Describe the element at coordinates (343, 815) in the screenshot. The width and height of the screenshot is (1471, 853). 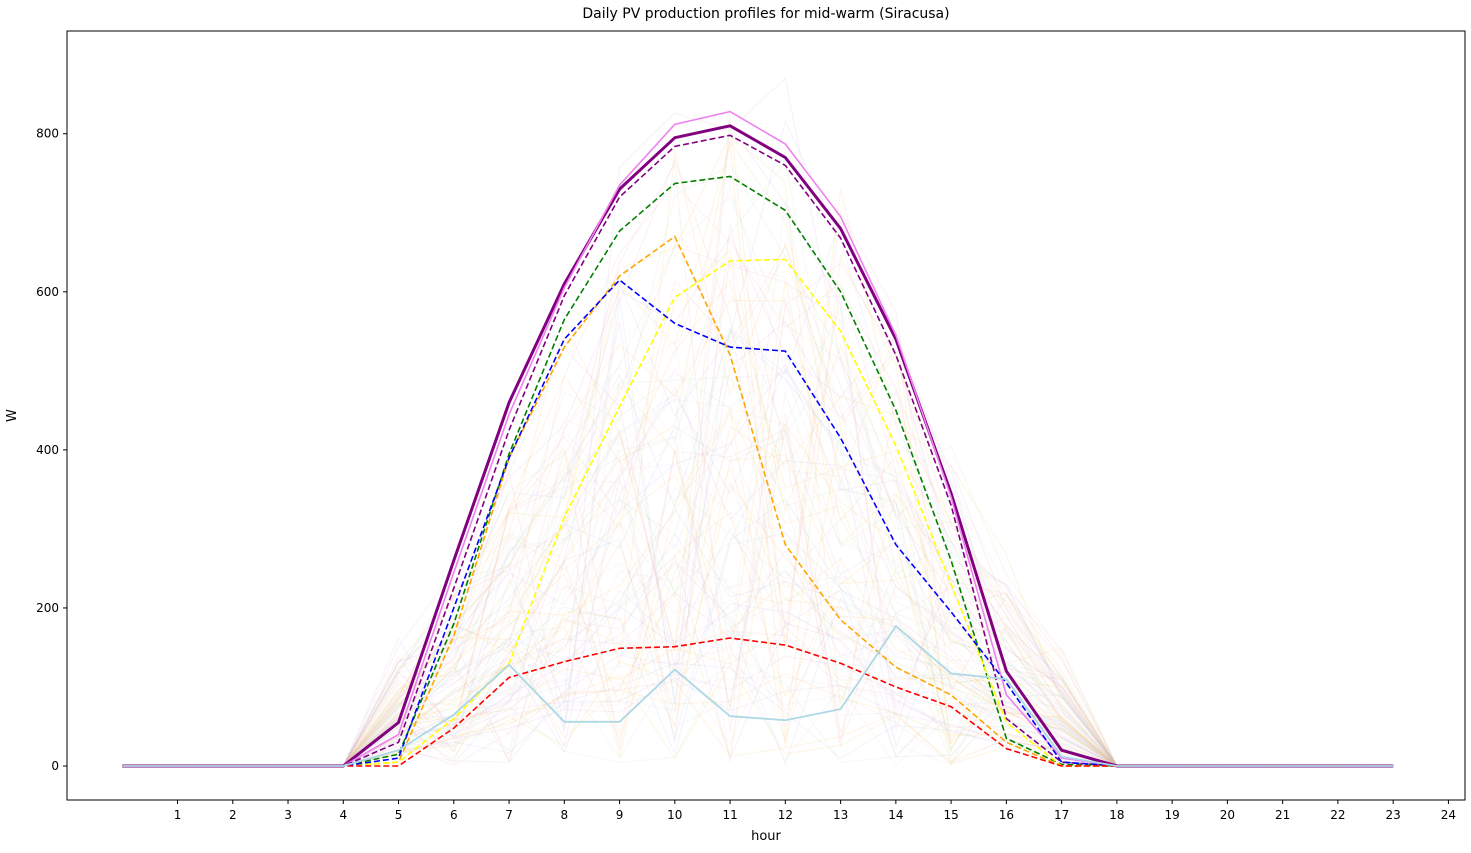
I see `x-tick-label: 4` at that location.